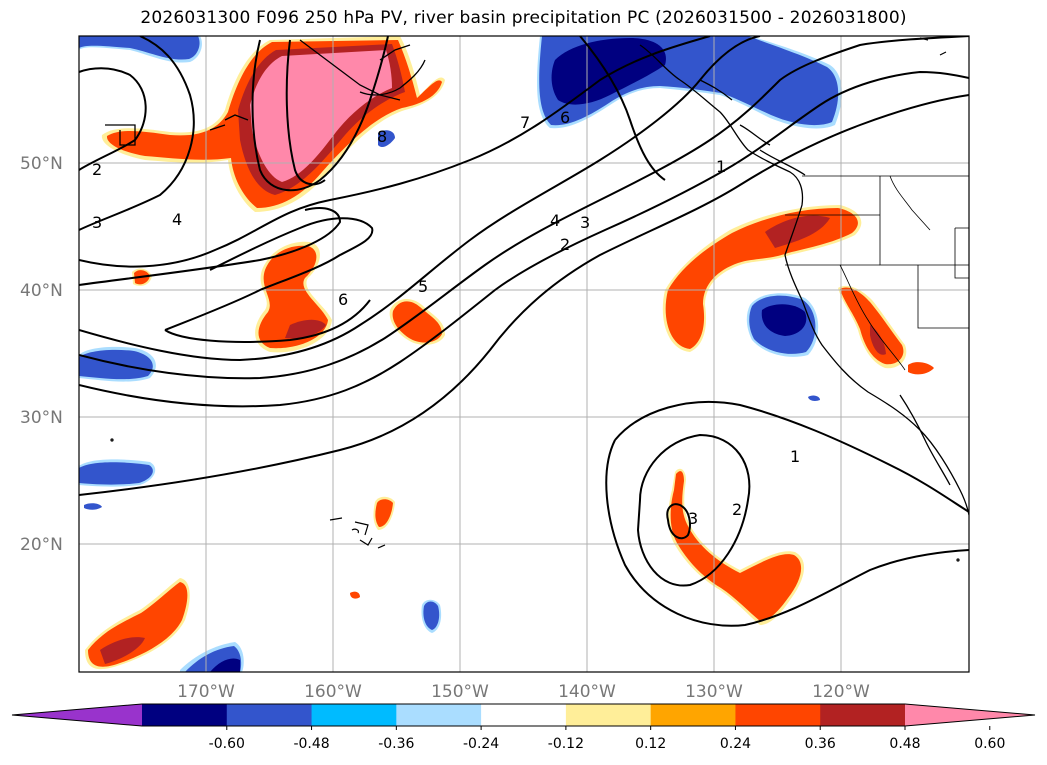 The image size is (1047, 765). I want to click on colorbar-tick-label: 0.24, so click(735, 744).